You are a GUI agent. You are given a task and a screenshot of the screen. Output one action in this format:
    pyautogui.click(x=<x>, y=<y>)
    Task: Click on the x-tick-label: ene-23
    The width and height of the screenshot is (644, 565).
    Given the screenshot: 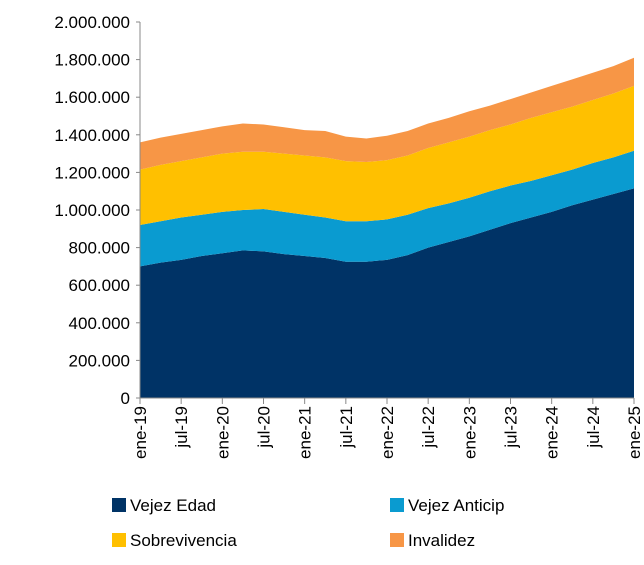 What is the action you would take?
    pyautogui.click(x=469, y=432)
    